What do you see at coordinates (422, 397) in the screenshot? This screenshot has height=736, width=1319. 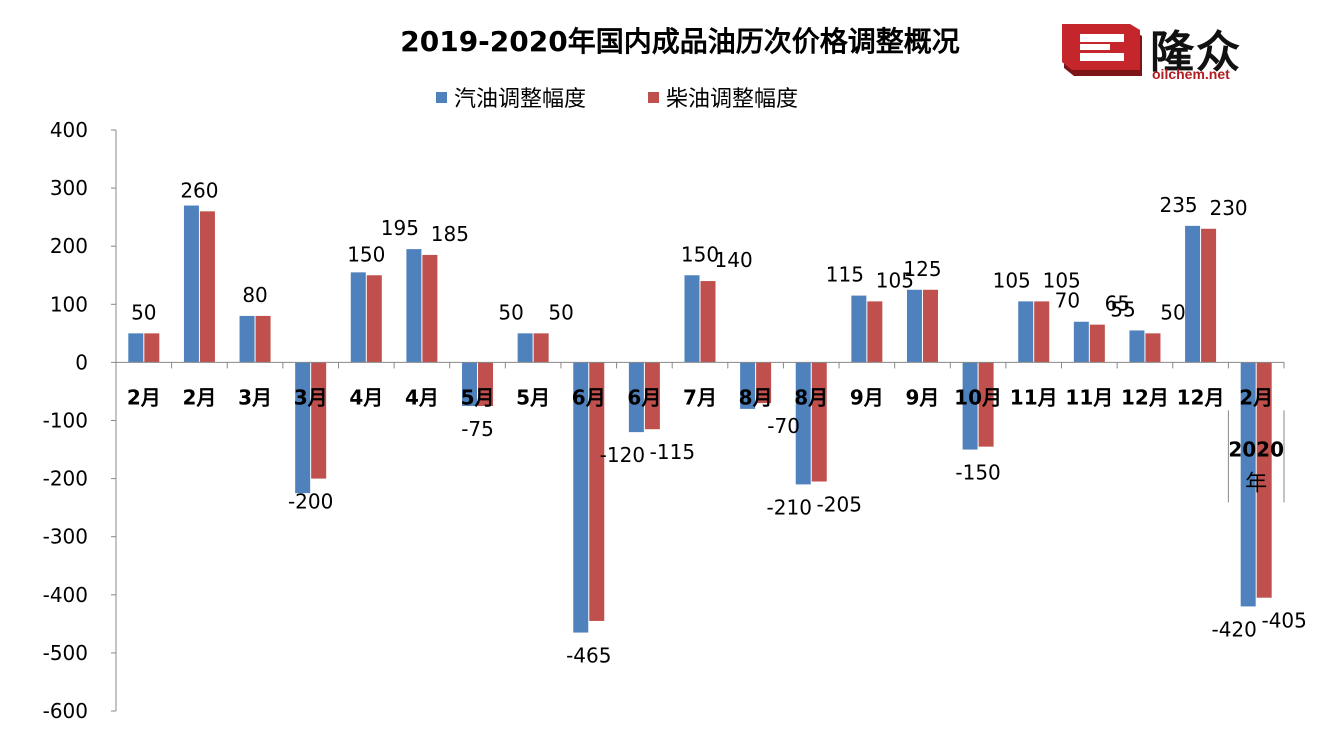 I see `x-tick-label: 4月` at bounding box center [422, 397].